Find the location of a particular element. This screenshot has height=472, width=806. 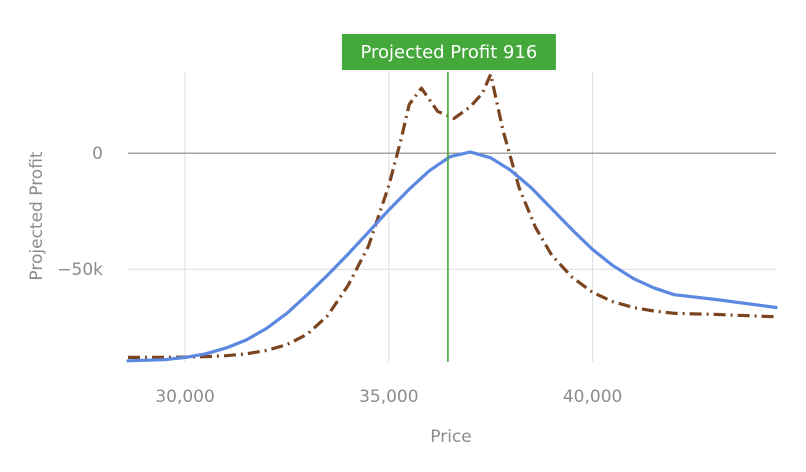

x-tick-label: 30,000 is located at coordinates (184, 397).